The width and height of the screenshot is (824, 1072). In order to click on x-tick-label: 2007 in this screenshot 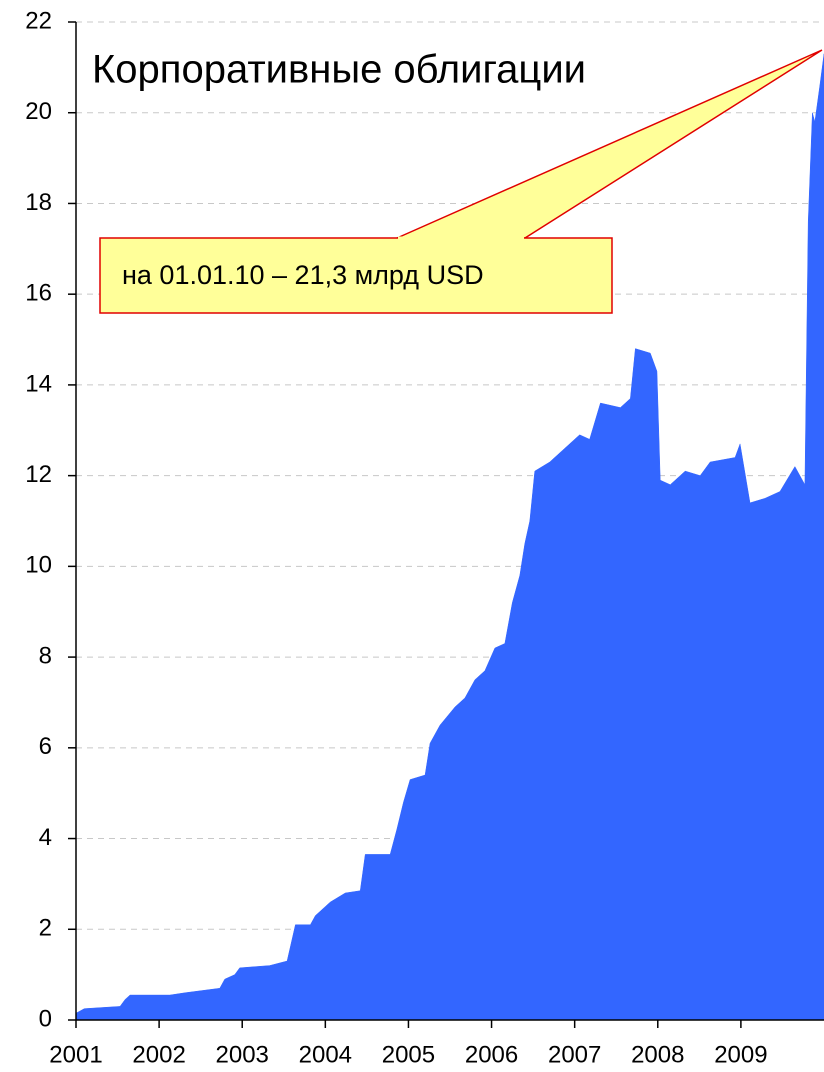, I will do `click(574, 1054)`.